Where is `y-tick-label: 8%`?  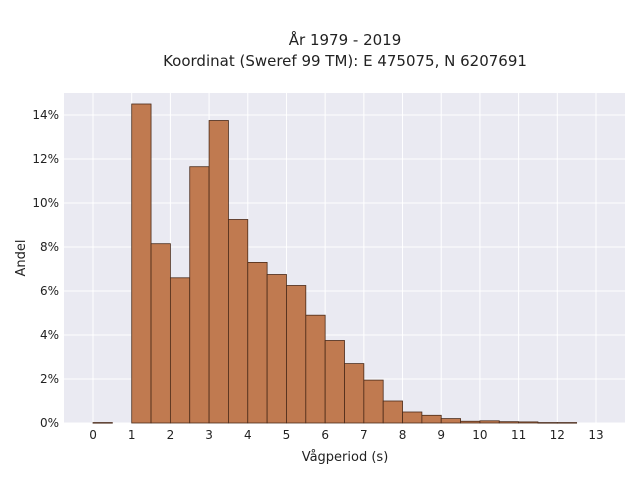
y-tick-label: 8% is located at coordinates (49, 247).